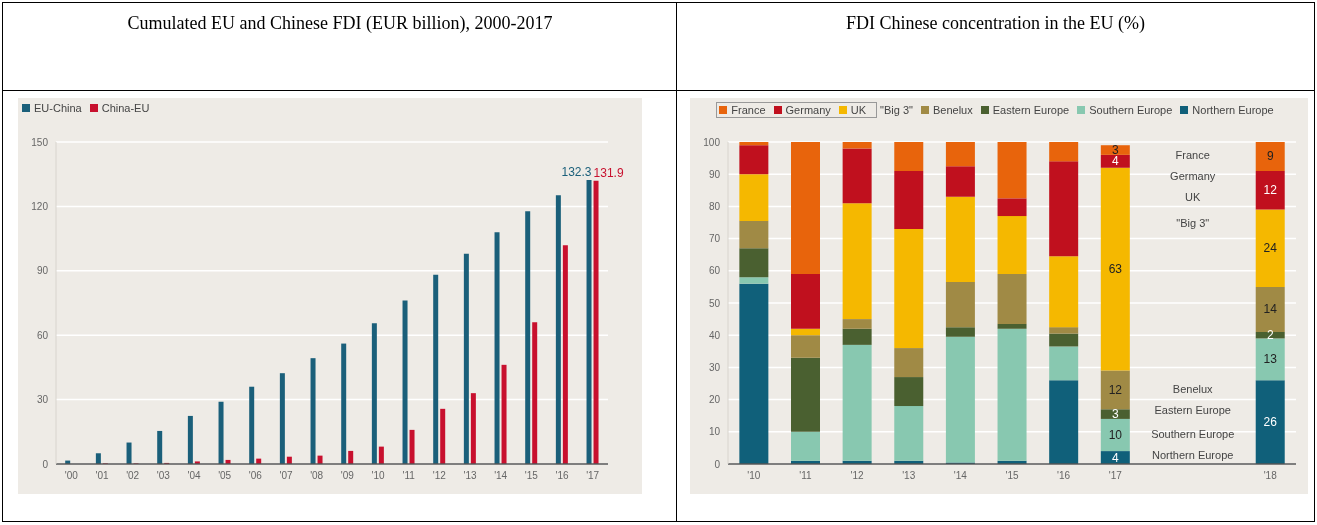  Describe the element at coordinates (317, 476) in the screenshot. I see `x-tick-label: '08` at that location.